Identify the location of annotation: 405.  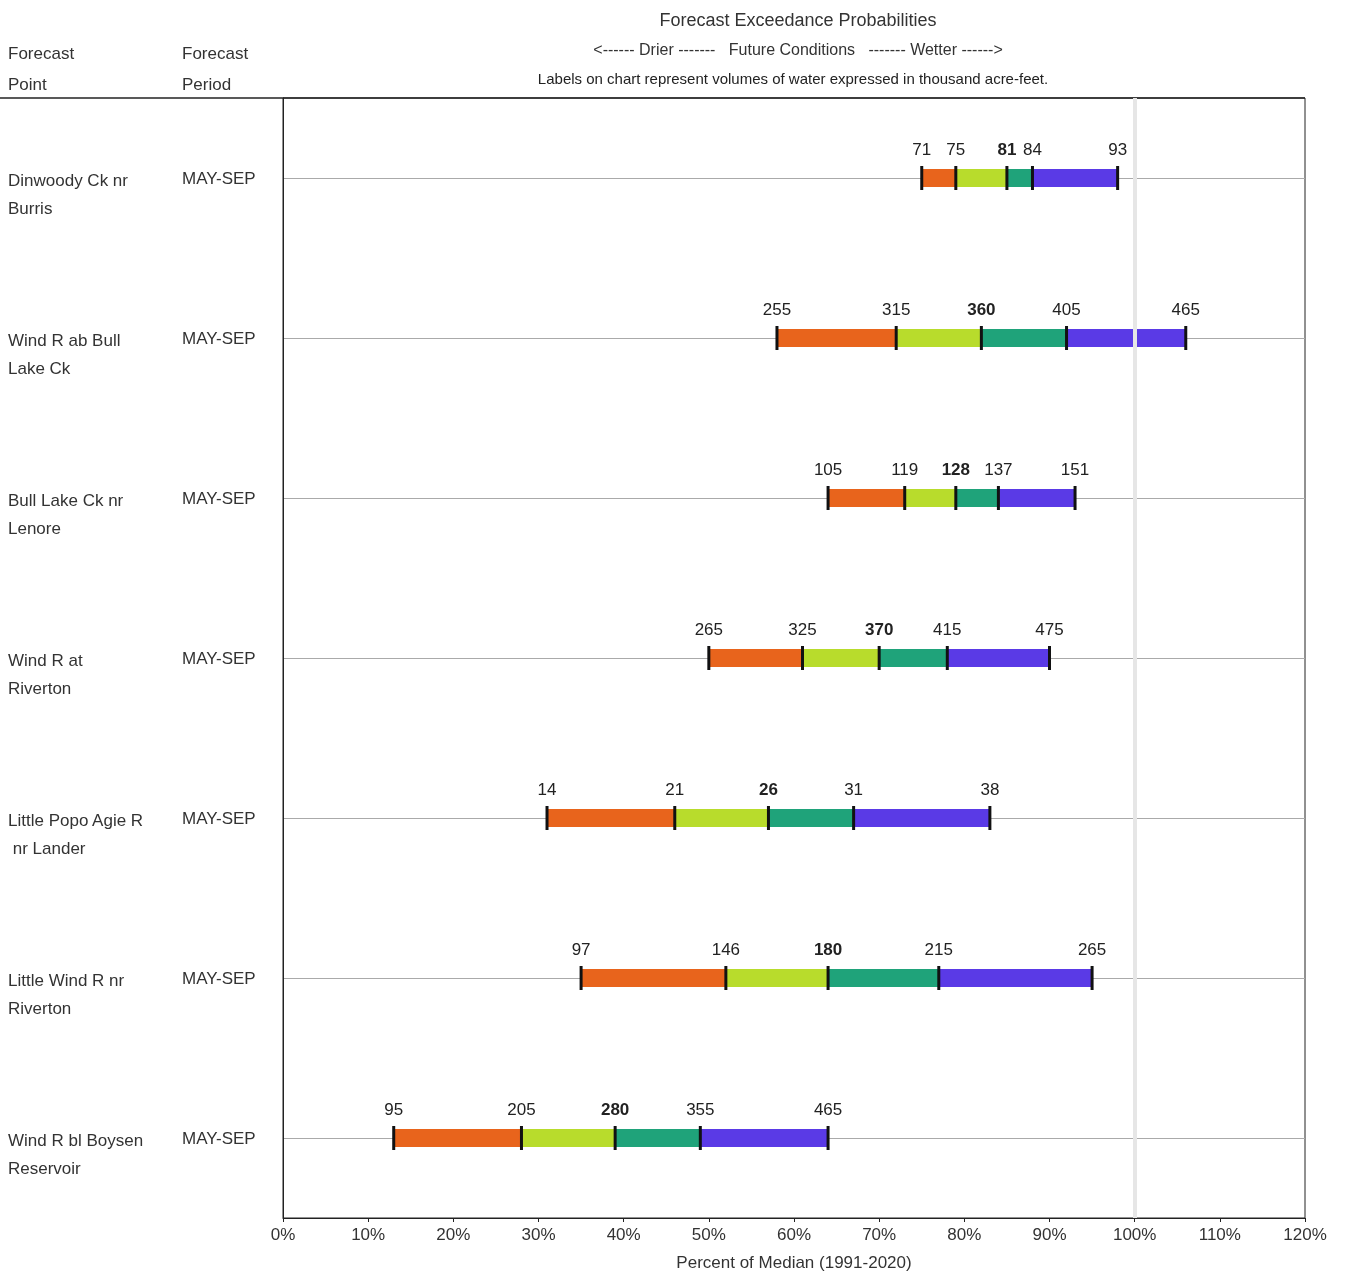
(1066, 309).